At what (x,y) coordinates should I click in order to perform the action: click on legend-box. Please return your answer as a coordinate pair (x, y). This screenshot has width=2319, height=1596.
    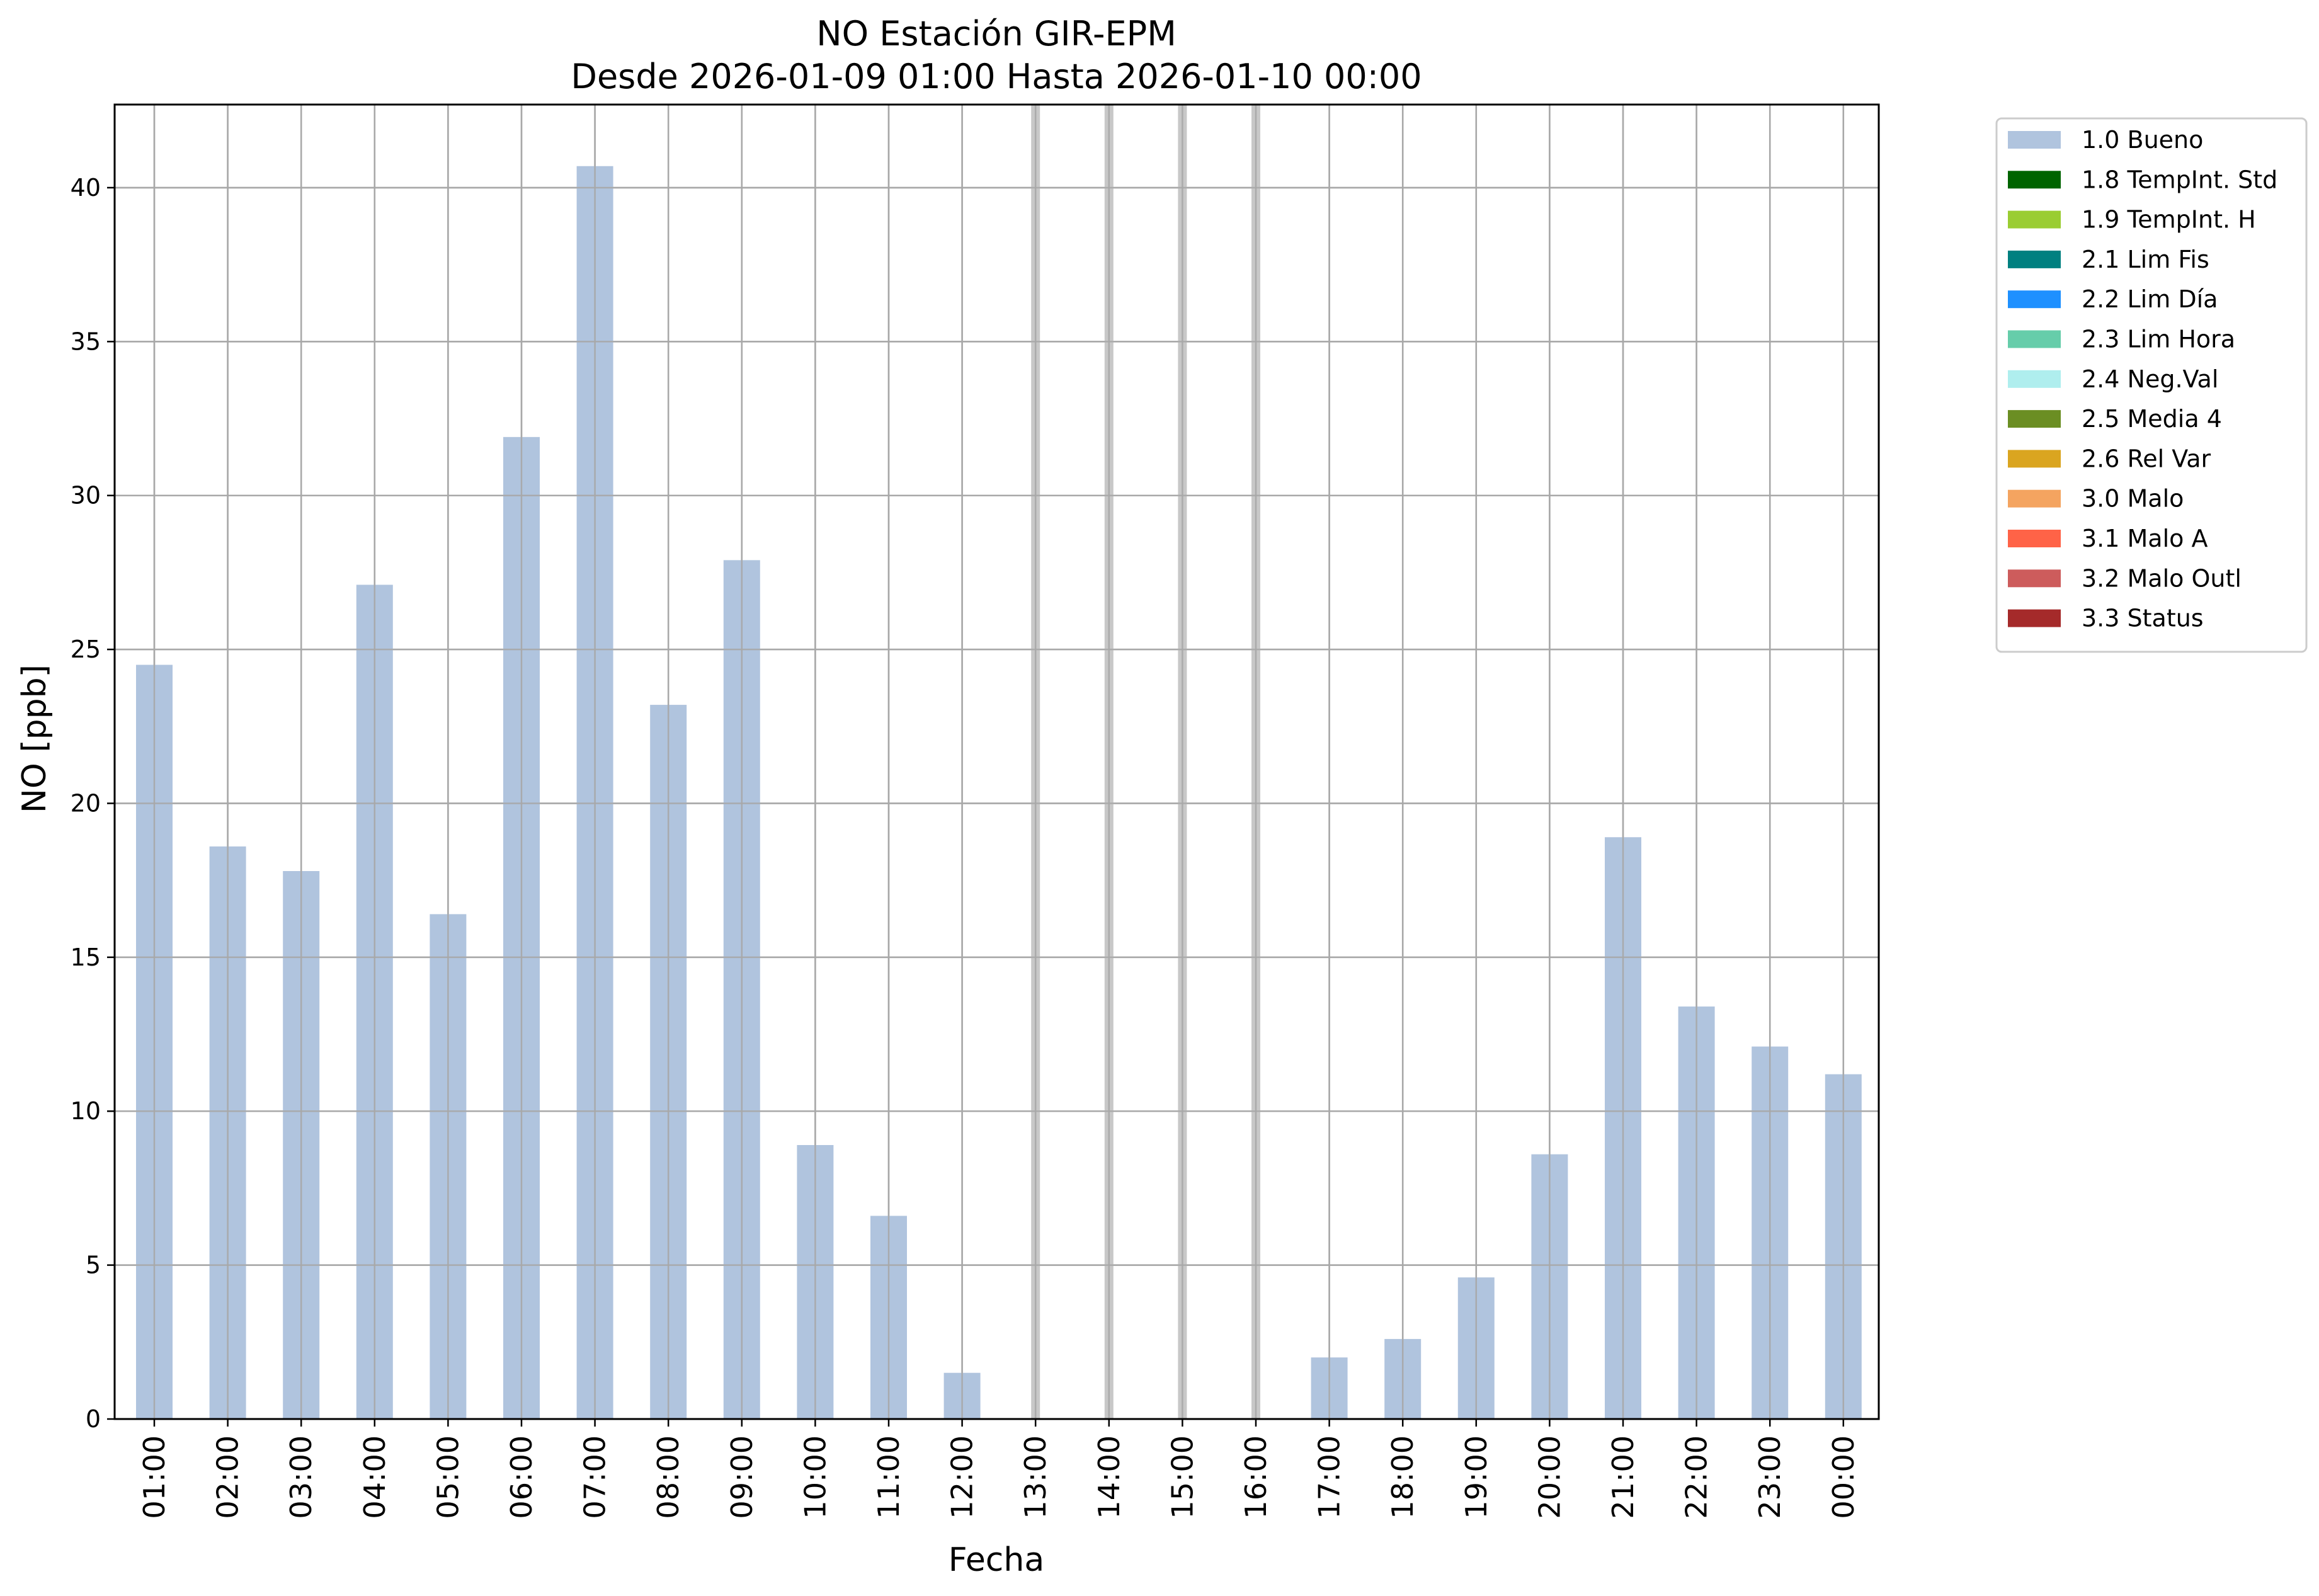
    Looking at the image, I should click on (2151, 385).